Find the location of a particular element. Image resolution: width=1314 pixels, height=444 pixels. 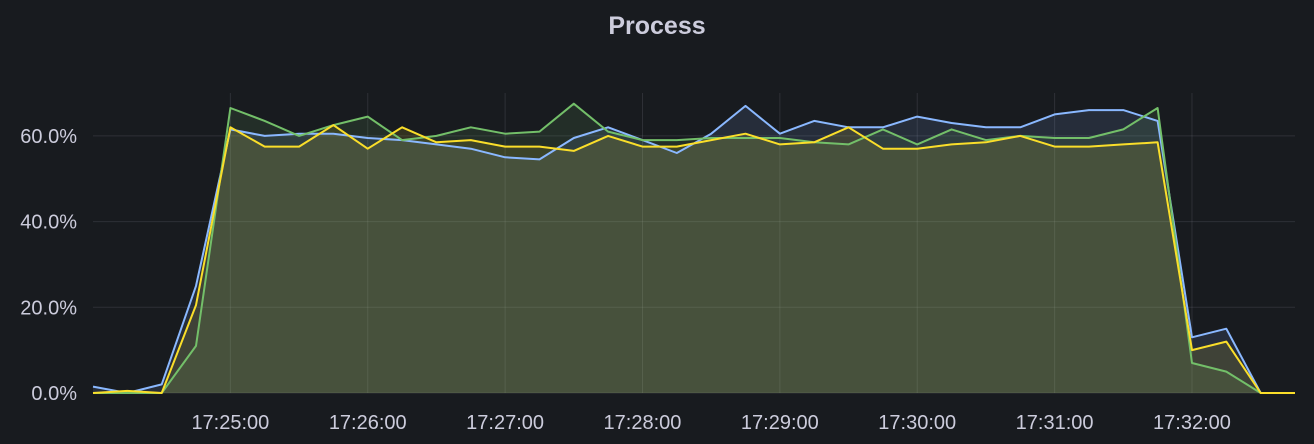

x-tick-label: 17:32:00 is located at coordinates (1192, 423).